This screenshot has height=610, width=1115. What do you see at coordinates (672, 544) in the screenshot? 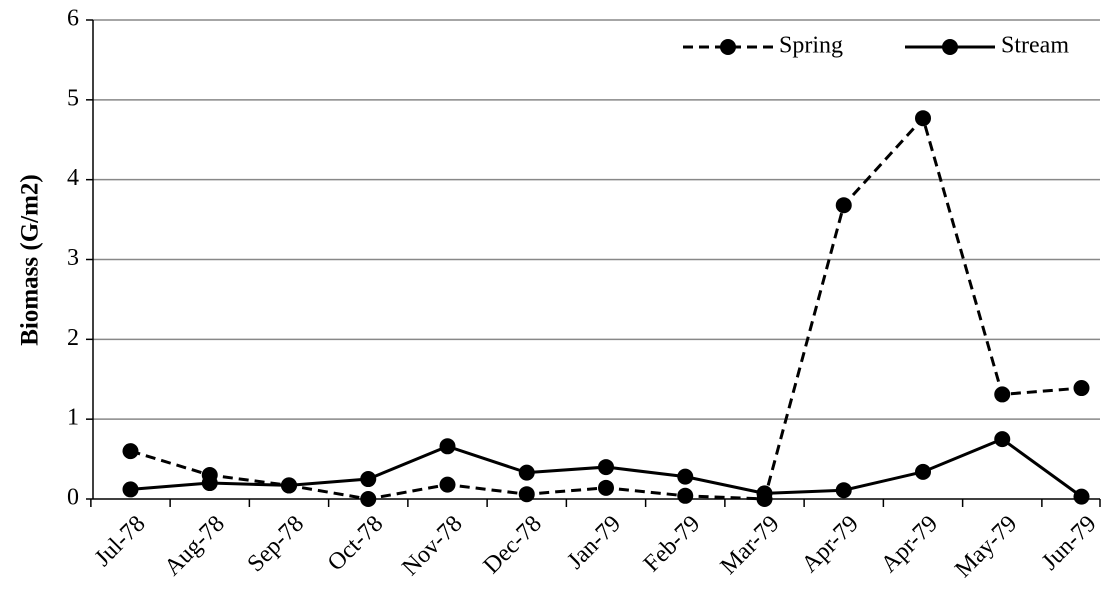
I see `x-tick-label: Feb-79` at bounding box center [672, 544].